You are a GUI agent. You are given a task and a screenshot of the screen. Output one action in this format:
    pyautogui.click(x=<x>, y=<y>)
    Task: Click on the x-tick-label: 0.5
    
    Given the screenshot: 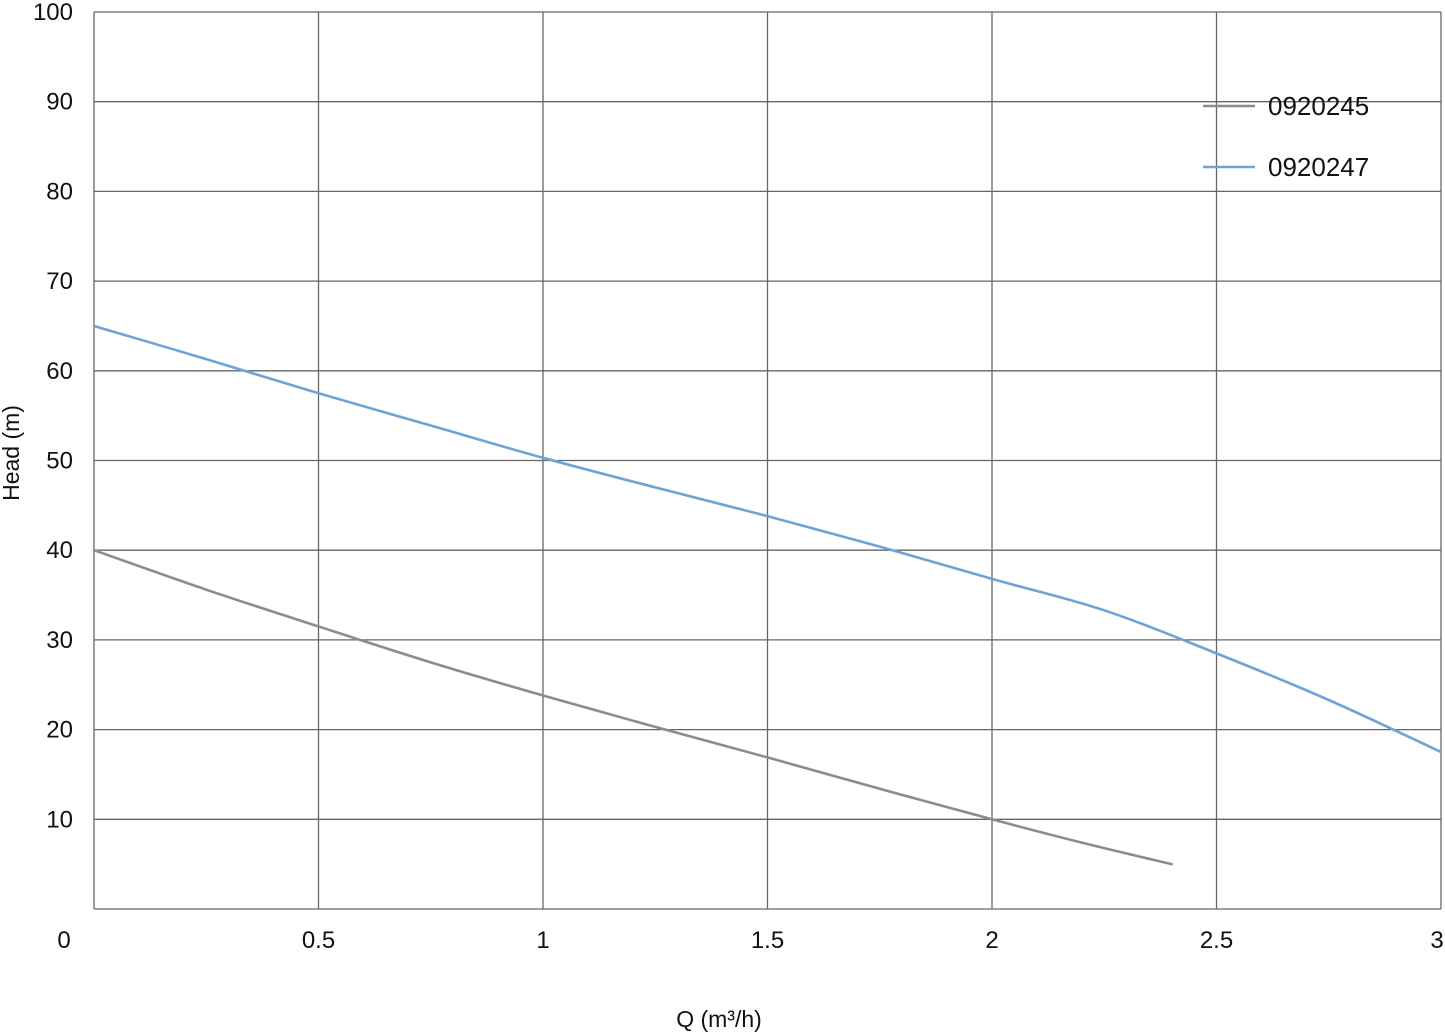 What is the action you would take?
    pyautogui.click(x=318, y=940)
    